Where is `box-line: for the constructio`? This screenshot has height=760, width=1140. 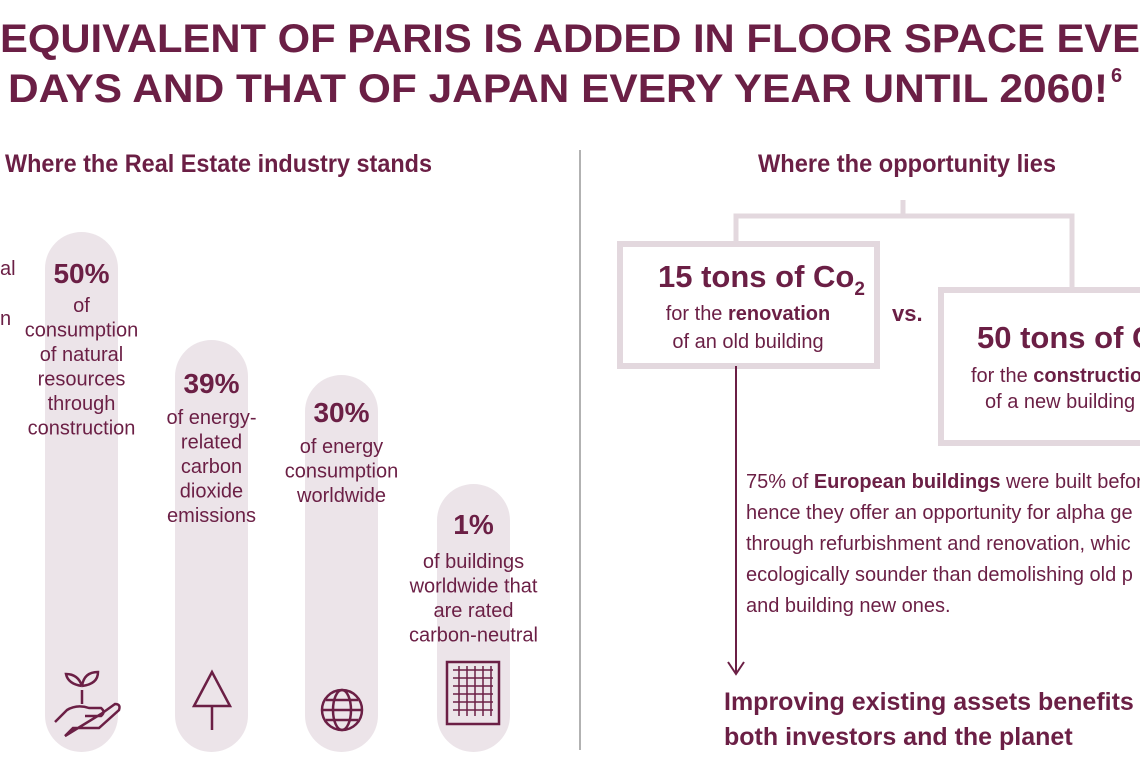
box-line: for the constructio is located at coordinates (1055, 376).